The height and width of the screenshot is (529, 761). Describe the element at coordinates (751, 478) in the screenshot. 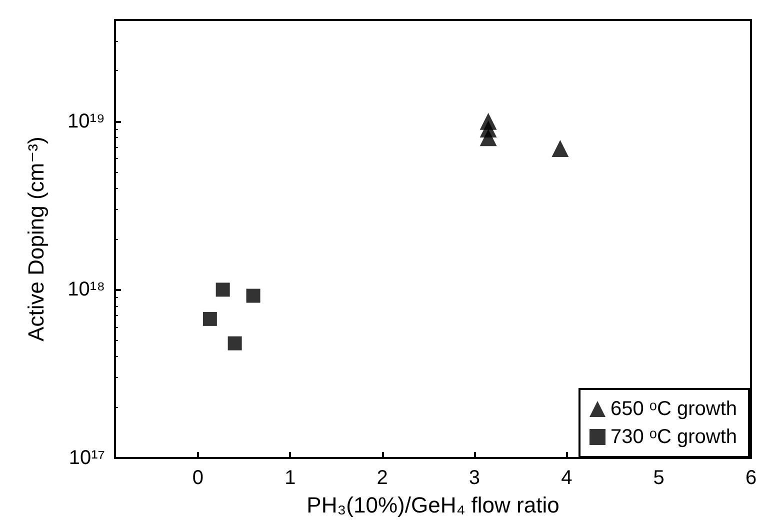

I see `x-tick-label: 6` at that location.